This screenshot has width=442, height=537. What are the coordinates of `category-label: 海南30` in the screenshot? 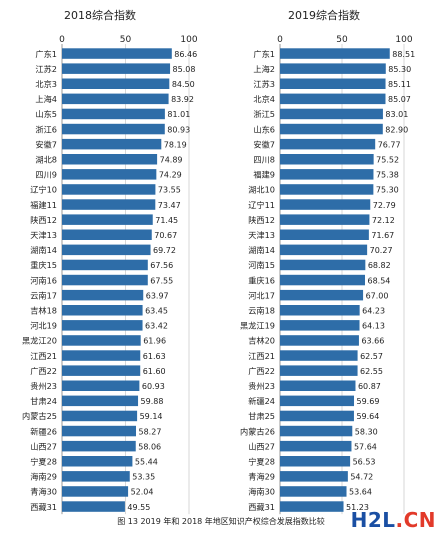 It's located at (261, 492).